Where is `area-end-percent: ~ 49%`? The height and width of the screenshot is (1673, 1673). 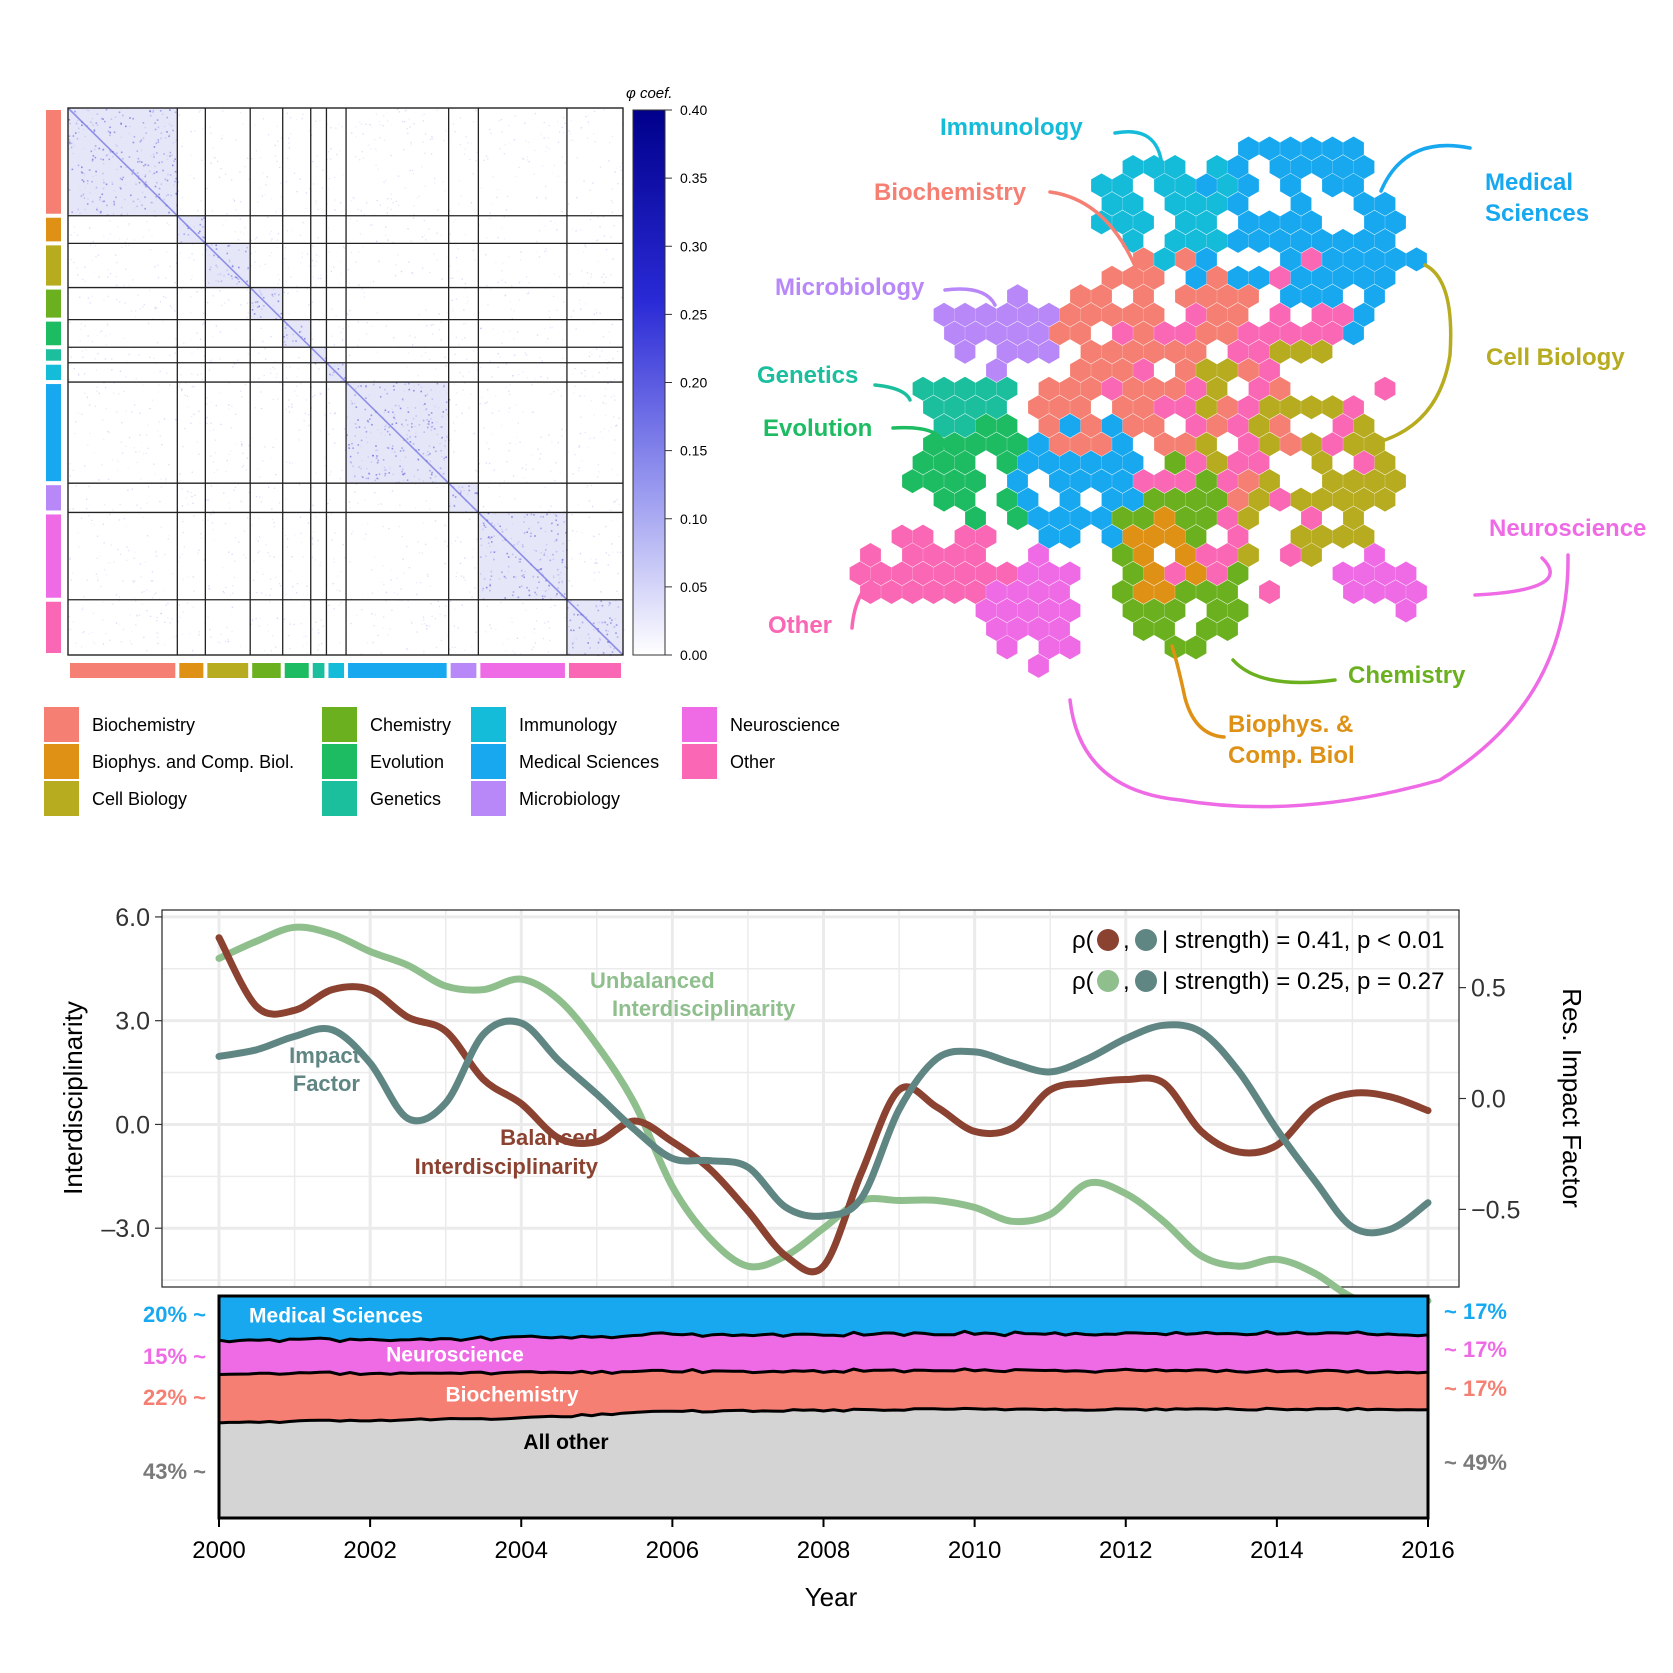 area-end-percent: ~ 49% is located at coordinates (1475, 1462).